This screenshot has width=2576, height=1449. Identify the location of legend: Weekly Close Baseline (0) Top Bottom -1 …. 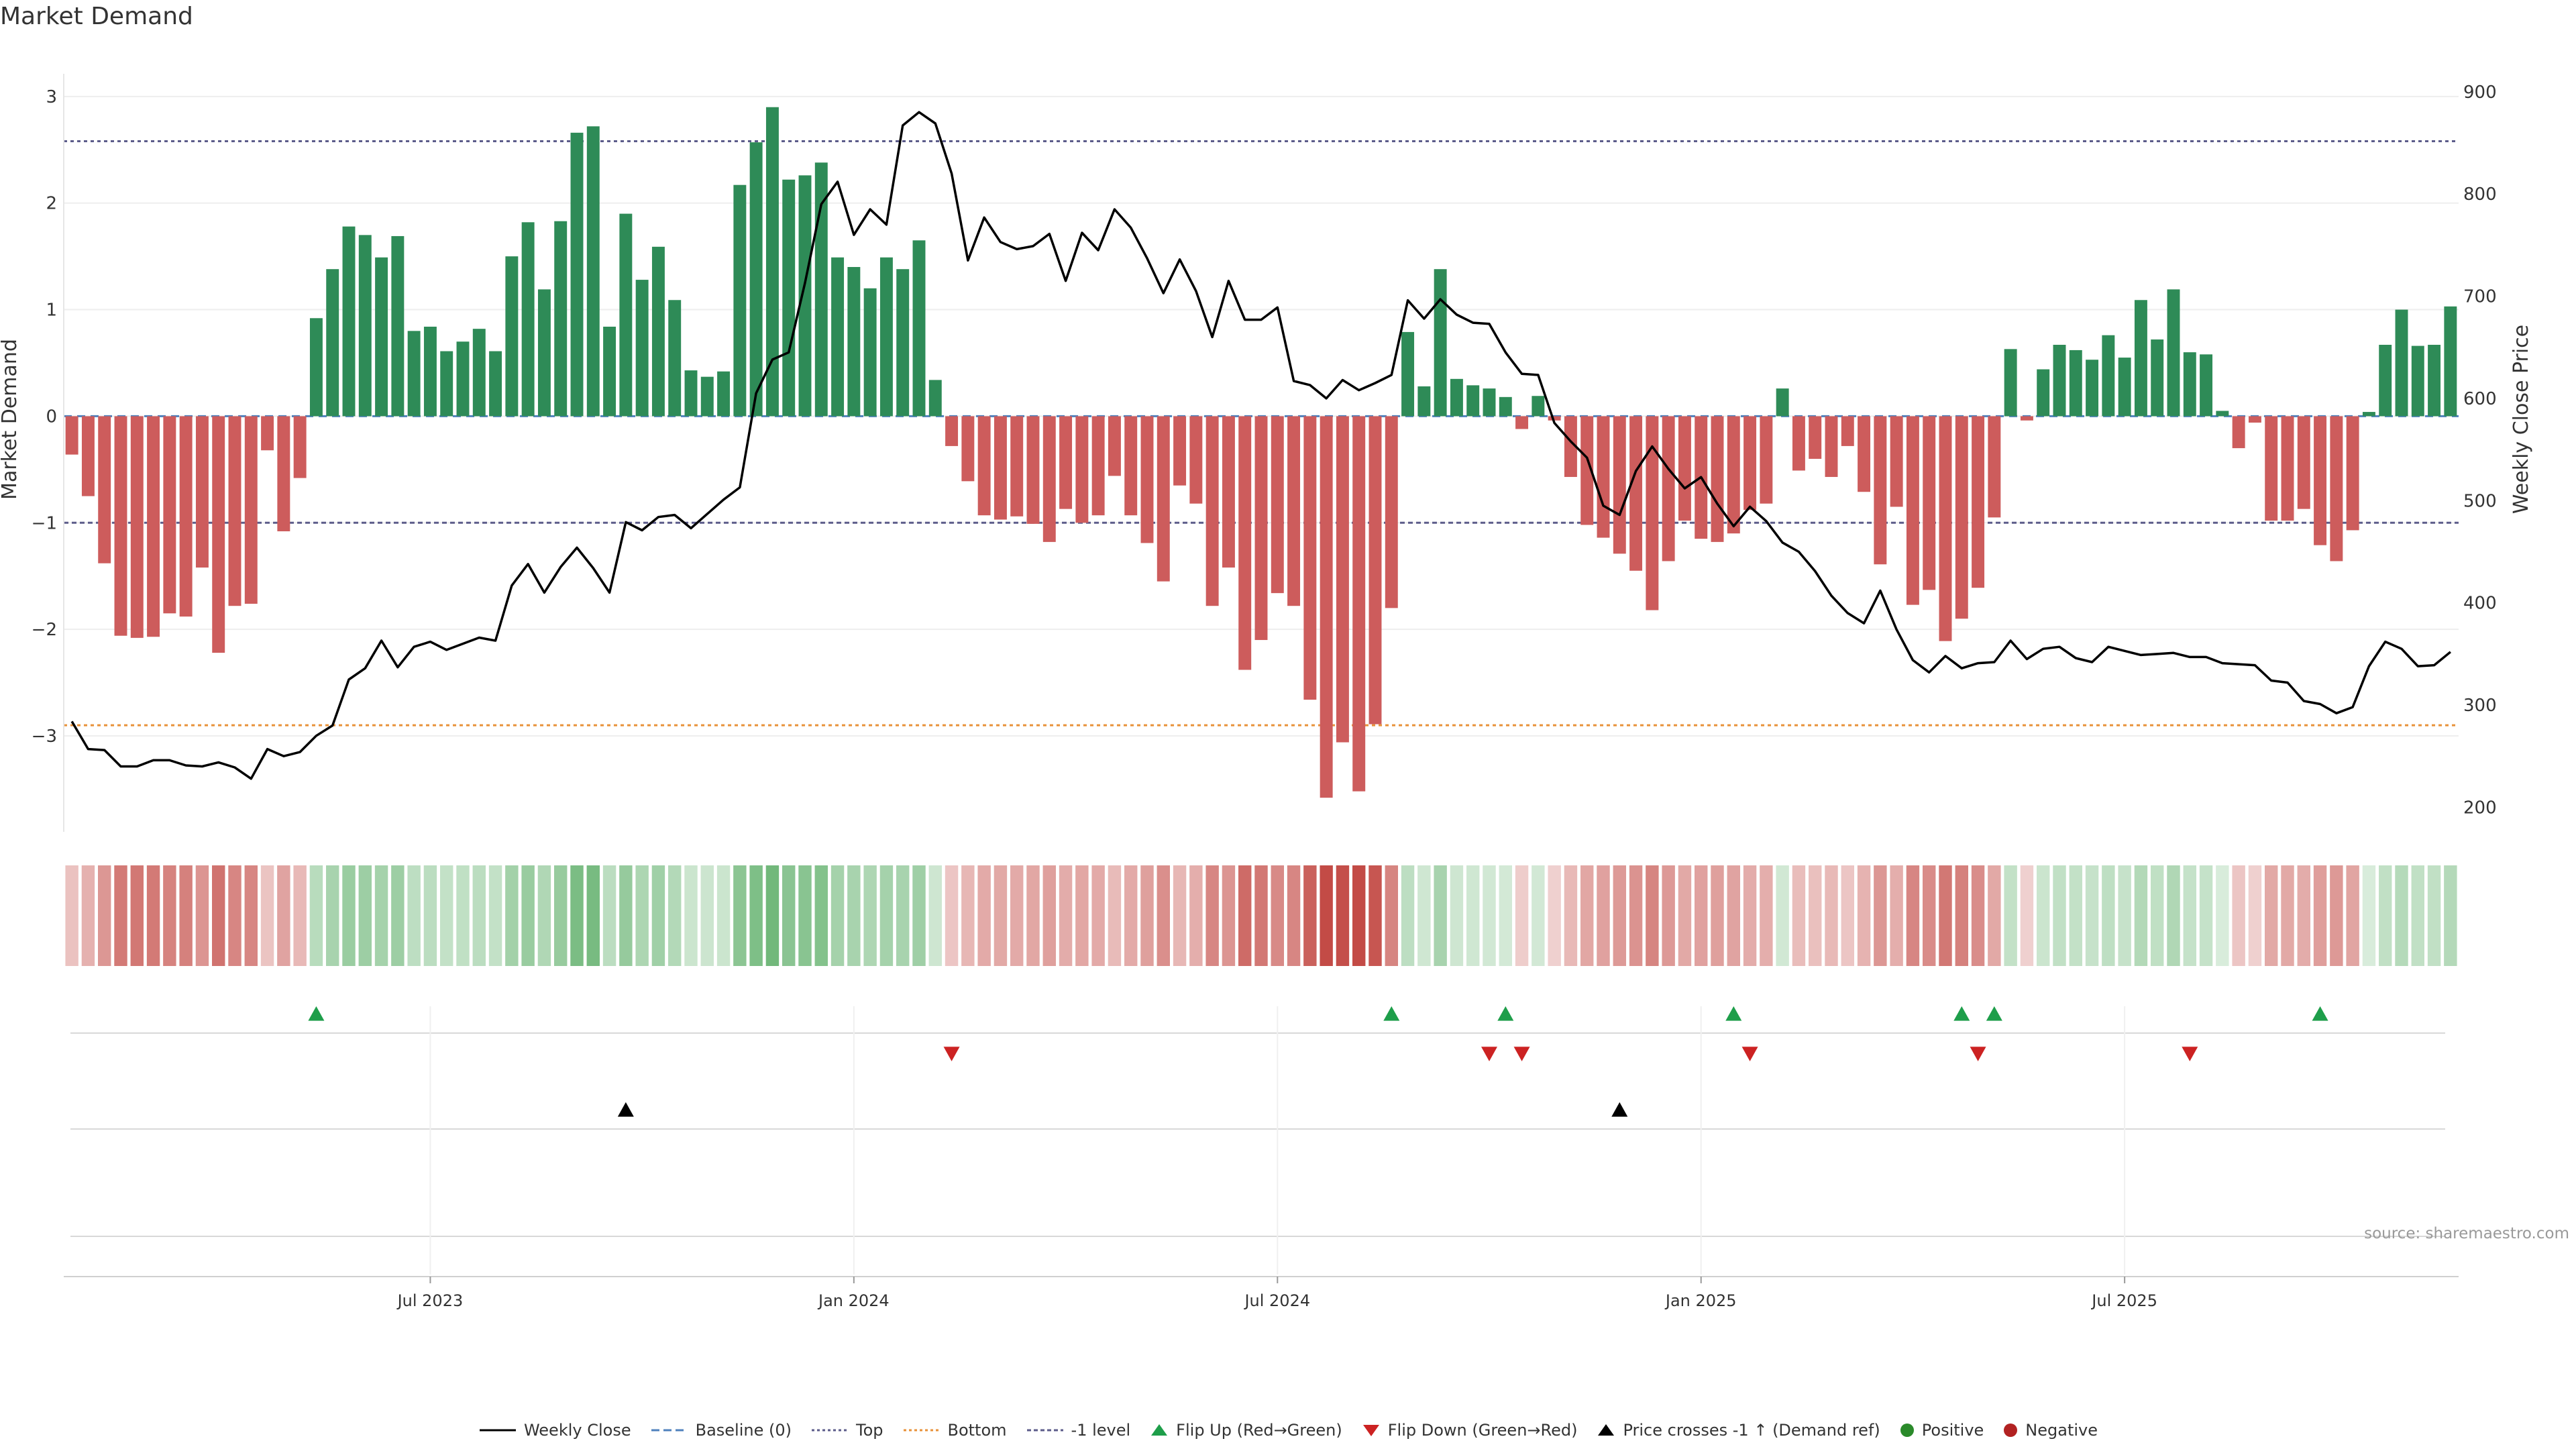
(1288, 1430).